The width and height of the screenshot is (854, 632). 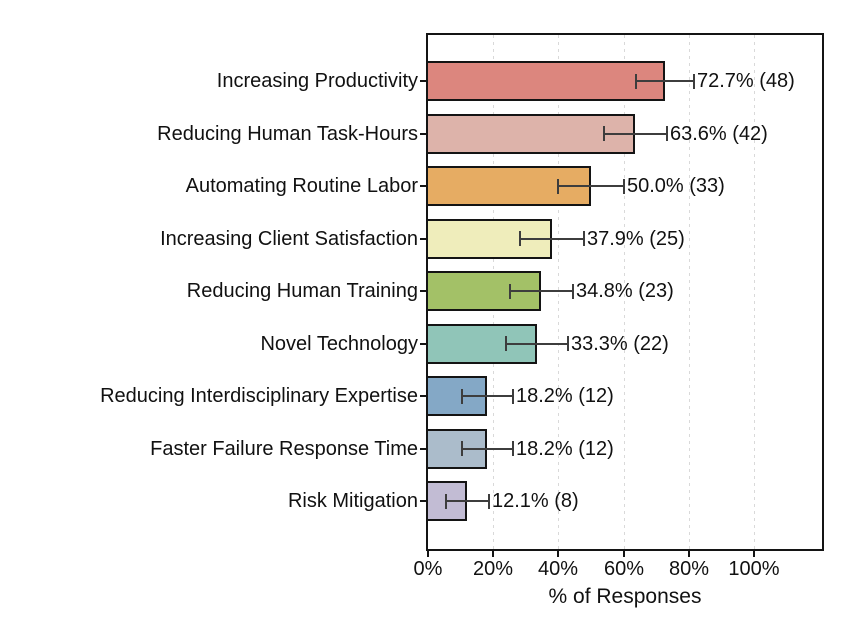 I want to click on value-label: 33.3% (22), so click(x=620, y=343).